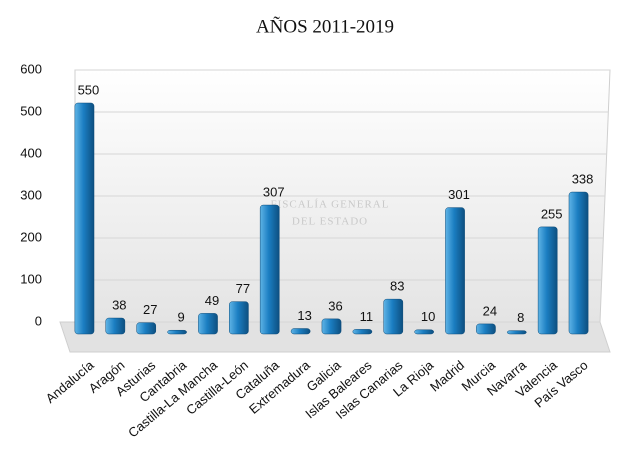  What do you see at coordinates (520, 317) in the screenshot?
I see `data-label: 8` at bounding box center [520, 317].